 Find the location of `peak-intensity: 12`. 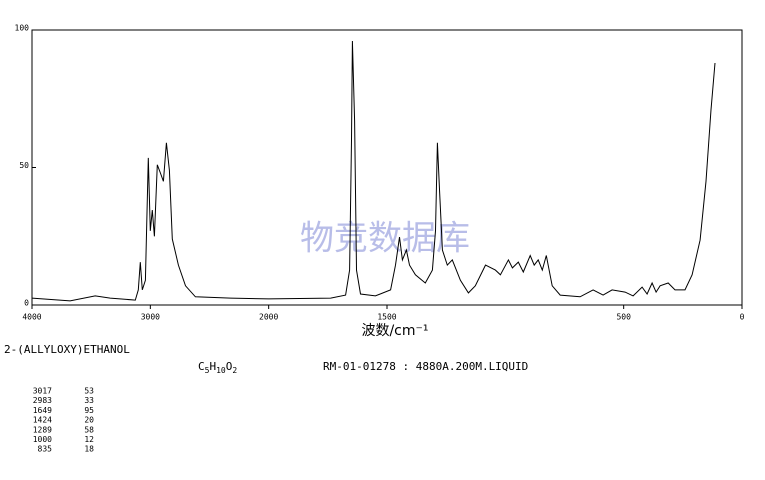

peak-intensity: 12 is located at coordinates (89, 439).